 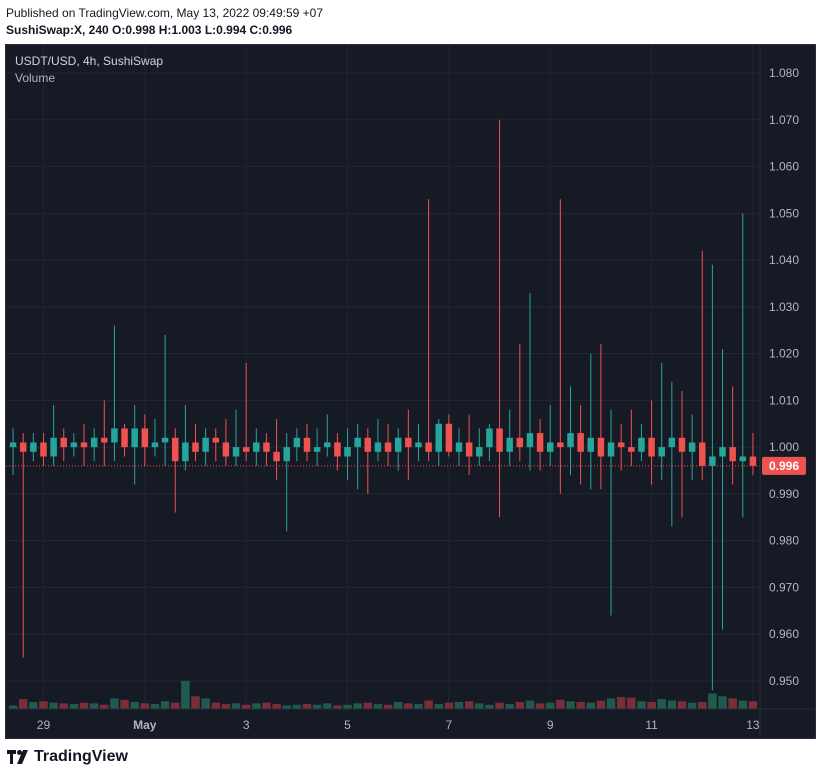 I want to click on ohlc-low: 0.994, so click(x=231, y=30).